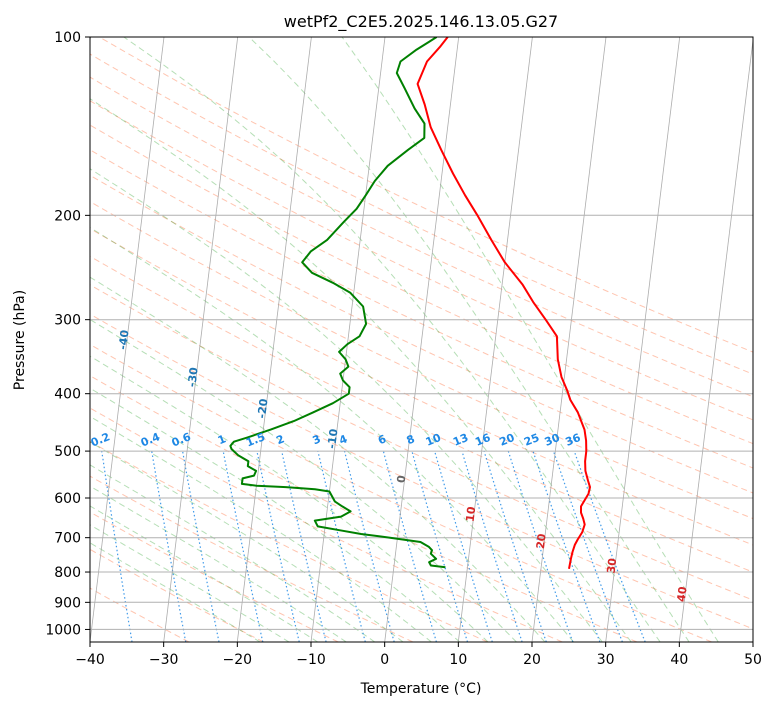 This screenshot has height=708, width=775. Describe the element at coordinates (20, 340) in the screenshot. I see `y-axis-title: Pressure (hPa)` at that location.